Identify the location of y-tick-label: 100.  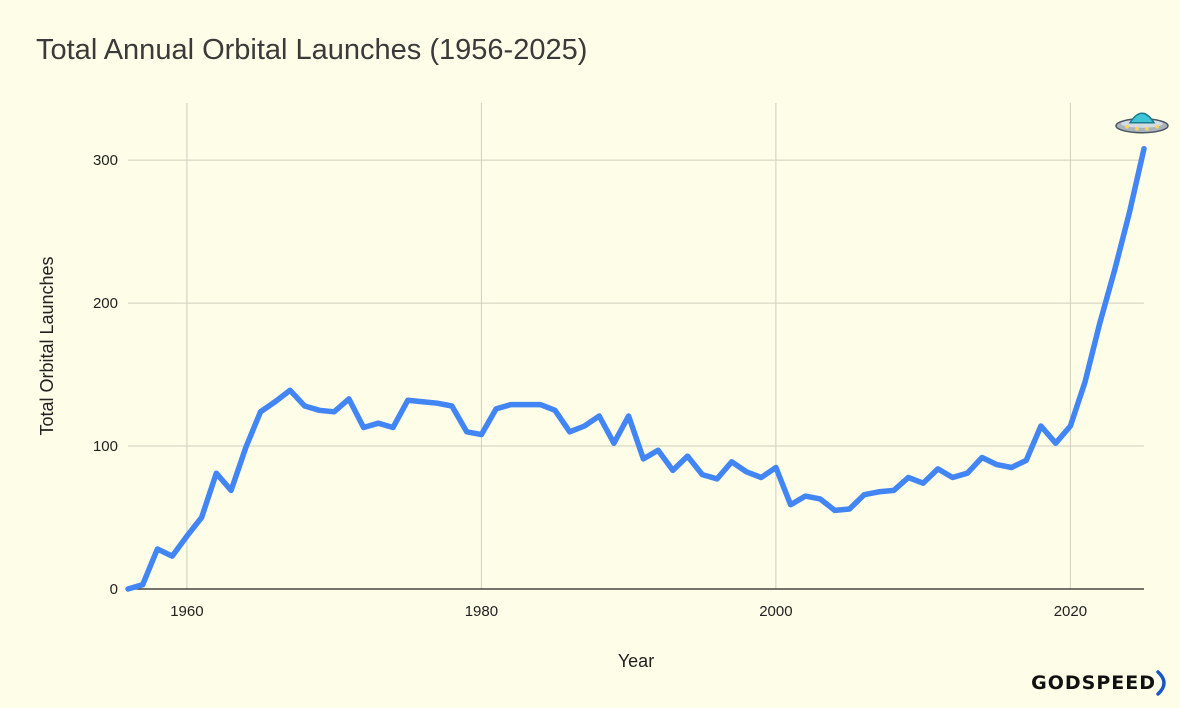
(105, 446).